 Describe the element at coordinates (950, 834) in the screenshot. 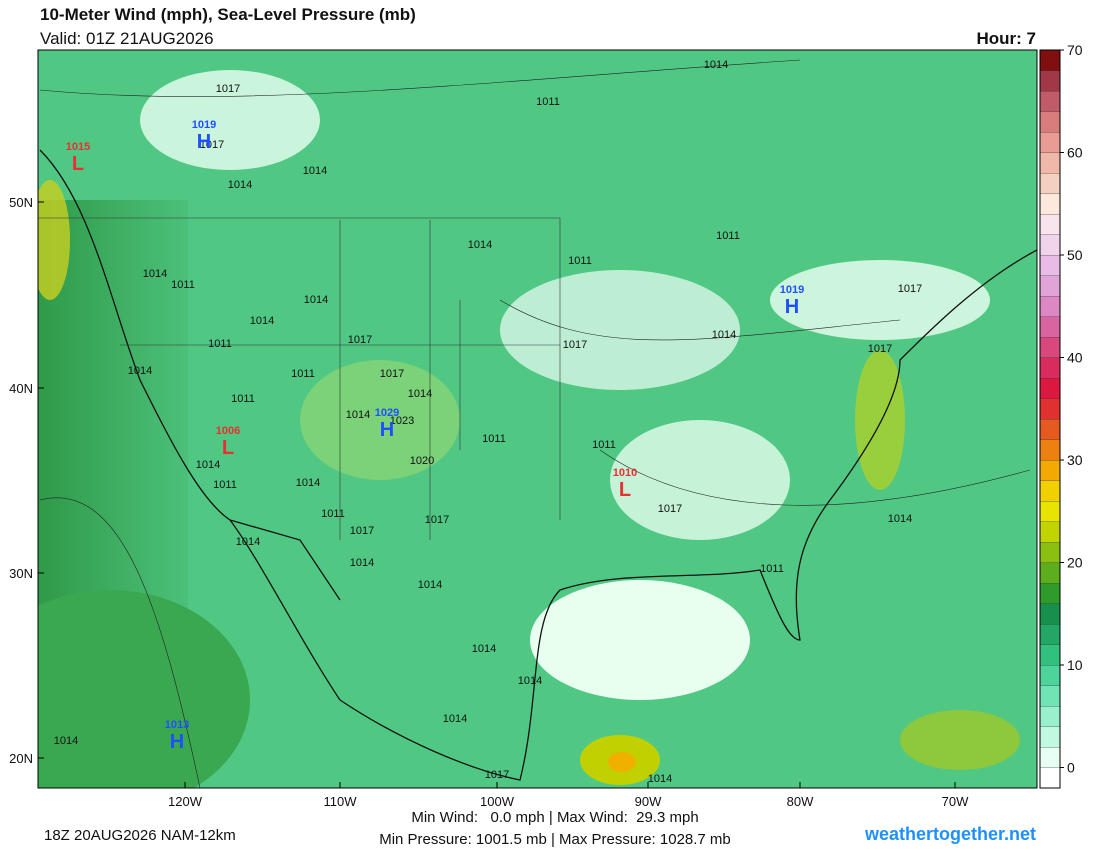

I see `site-link: weathertogether.net` at that location.